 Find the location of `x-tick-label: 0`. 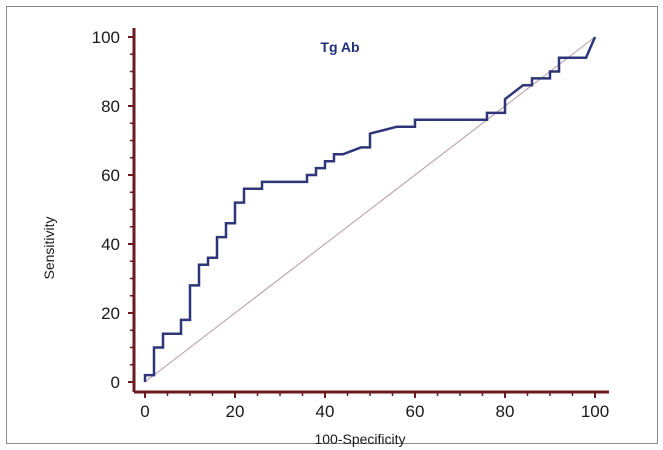

x-tick-label: 0 is located at coordinates (144, 411).